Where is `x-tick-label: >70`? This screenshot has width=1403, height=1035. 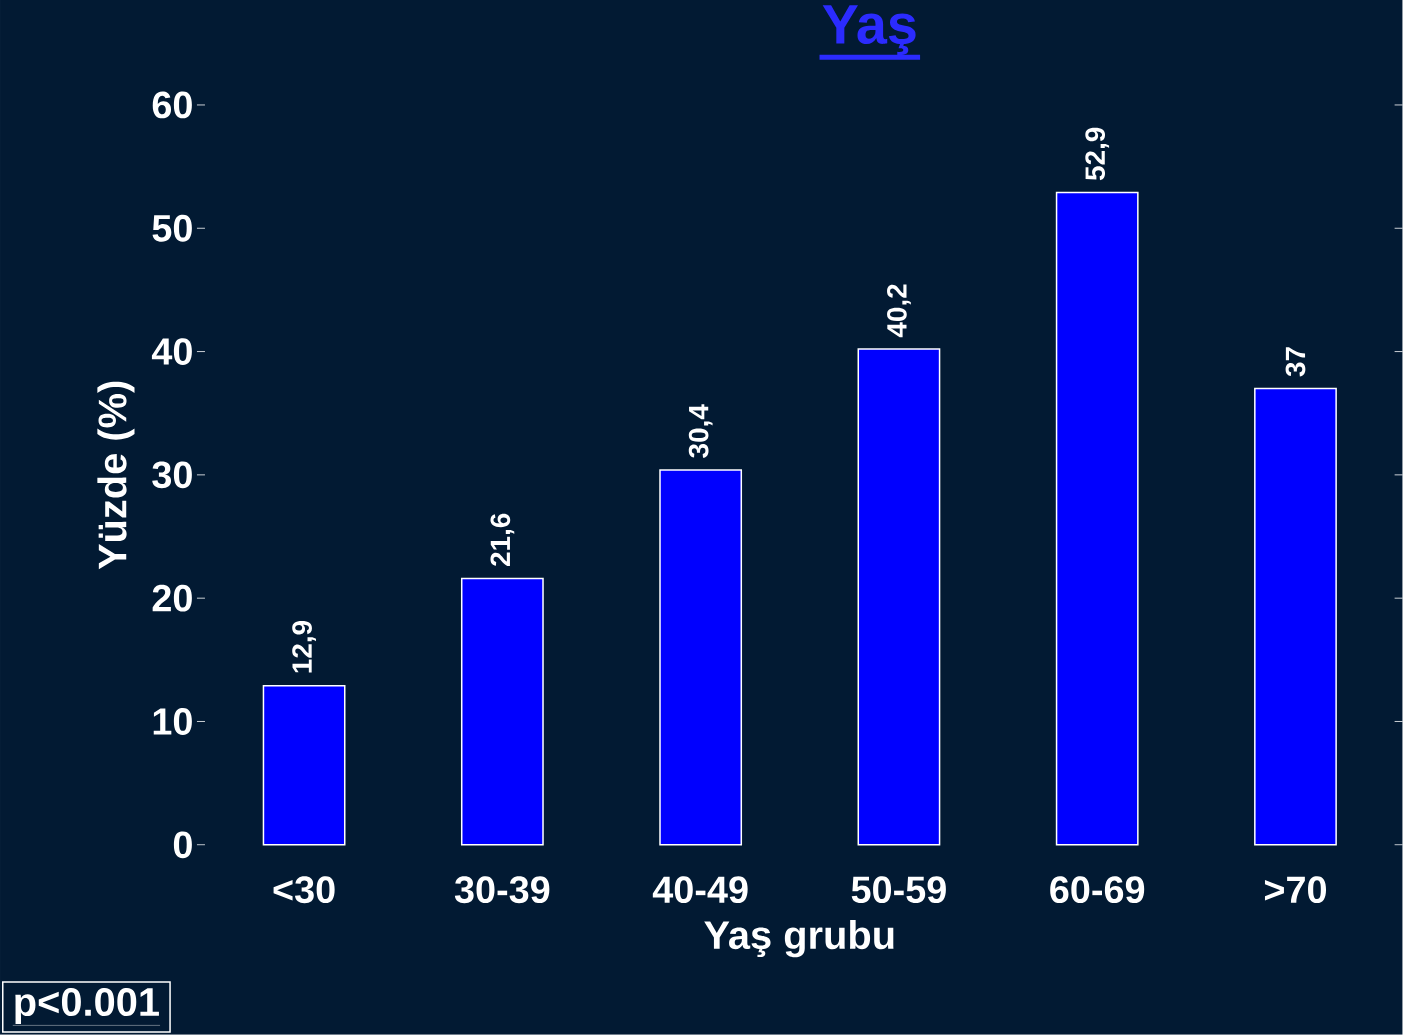
x-tick-label: >70 is located at coordinates (1295, 890).